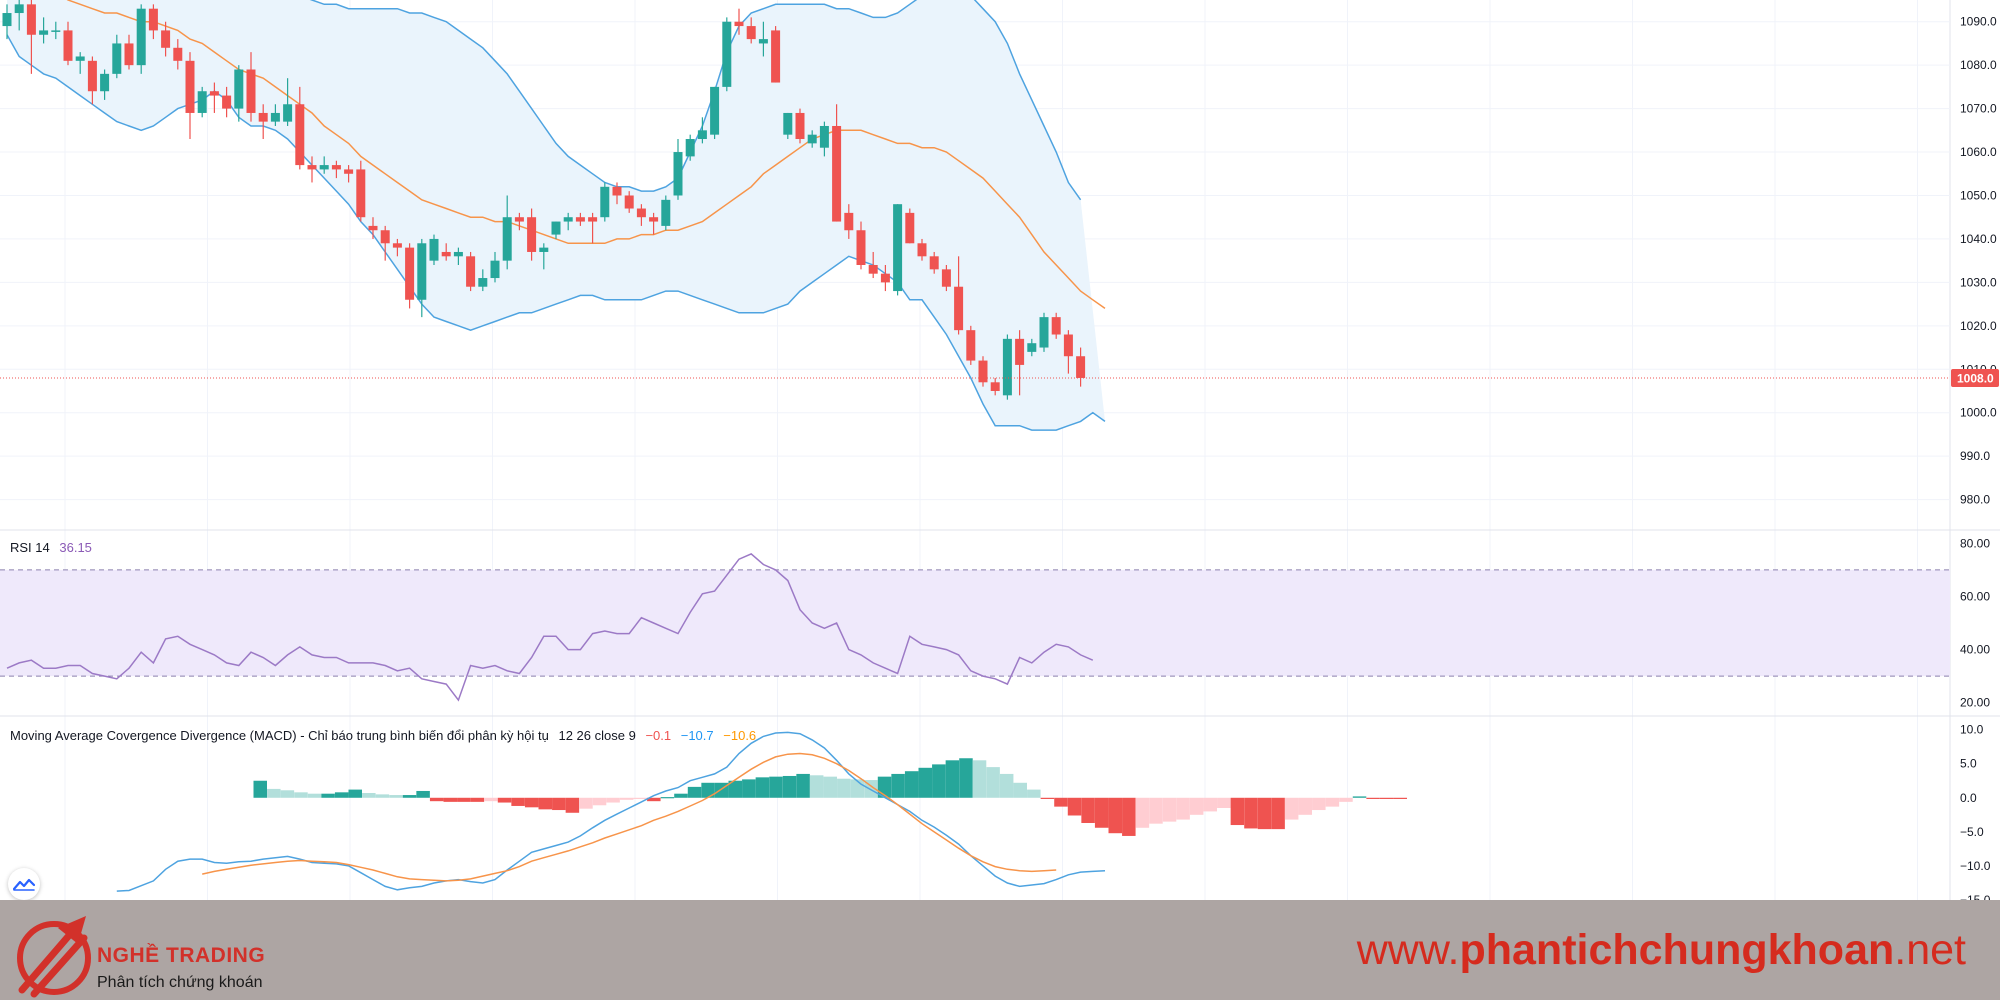 The image size is (2000, 1000). Describe the element at coordinates (761, 811) in the screenshot. I see `macd-pane` at that location.